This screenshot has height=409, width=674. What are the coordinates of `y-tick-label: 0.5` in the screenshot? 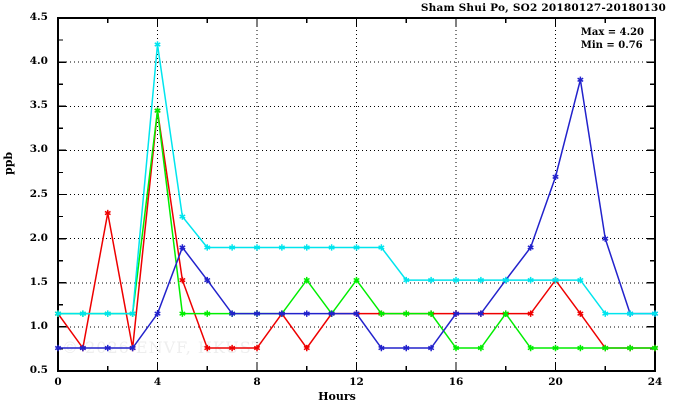 It's located at (38, 370).